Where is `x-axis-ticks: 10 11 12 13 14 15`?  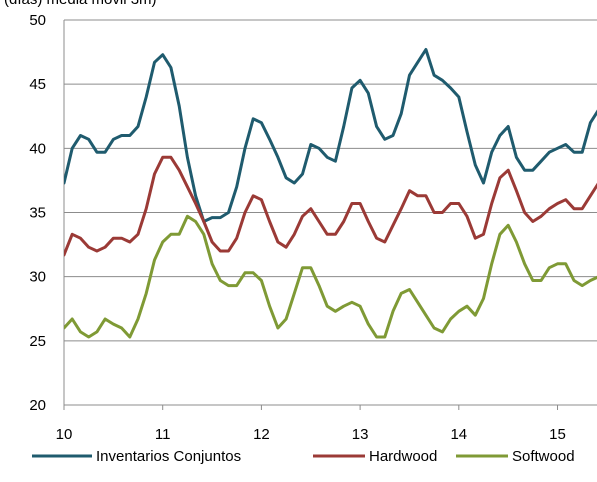 x-axis-ticks: 10 11 12 13 14 15 is located at coordinates (311, 424).